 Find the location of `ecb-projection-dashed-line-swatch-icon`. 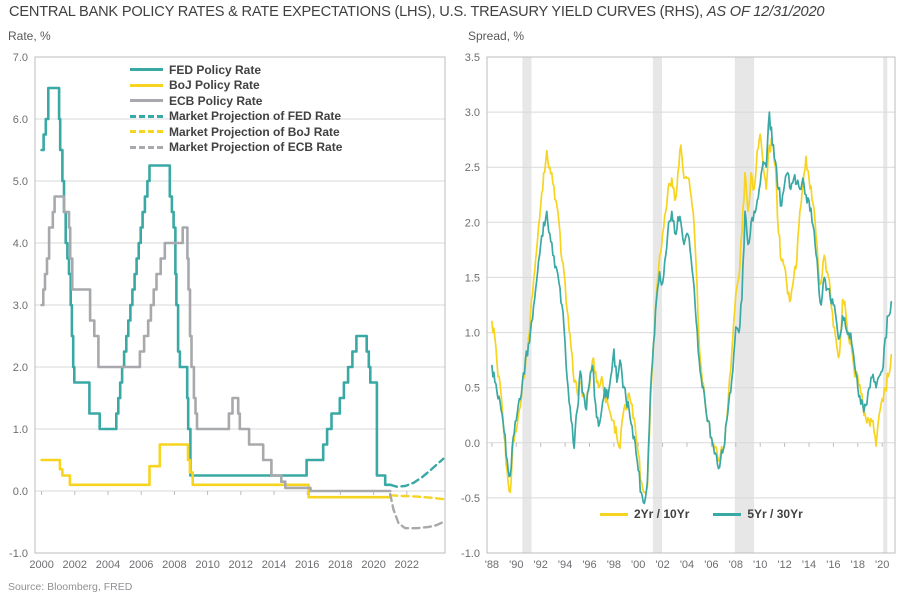

ecb-projection-dashed-line-swatch-icon is located at coordinates (146, 147).